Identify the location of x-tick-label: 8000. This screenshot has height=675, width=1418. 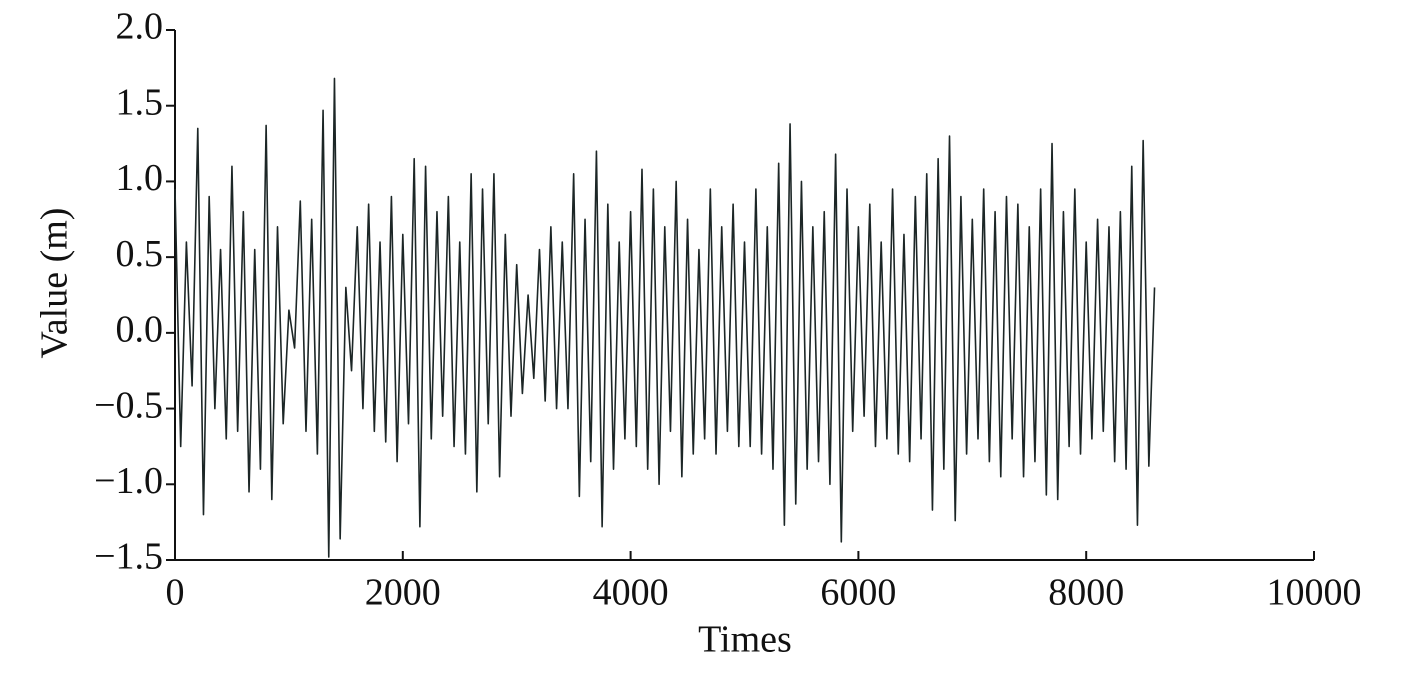
(1086, 593).